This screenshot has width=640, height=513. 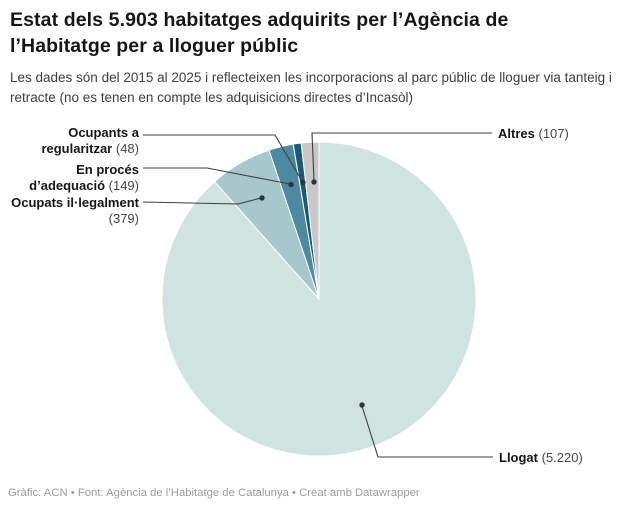 I want to click on callout-line-en-proces-adequacio, so click(x=217, y=176).